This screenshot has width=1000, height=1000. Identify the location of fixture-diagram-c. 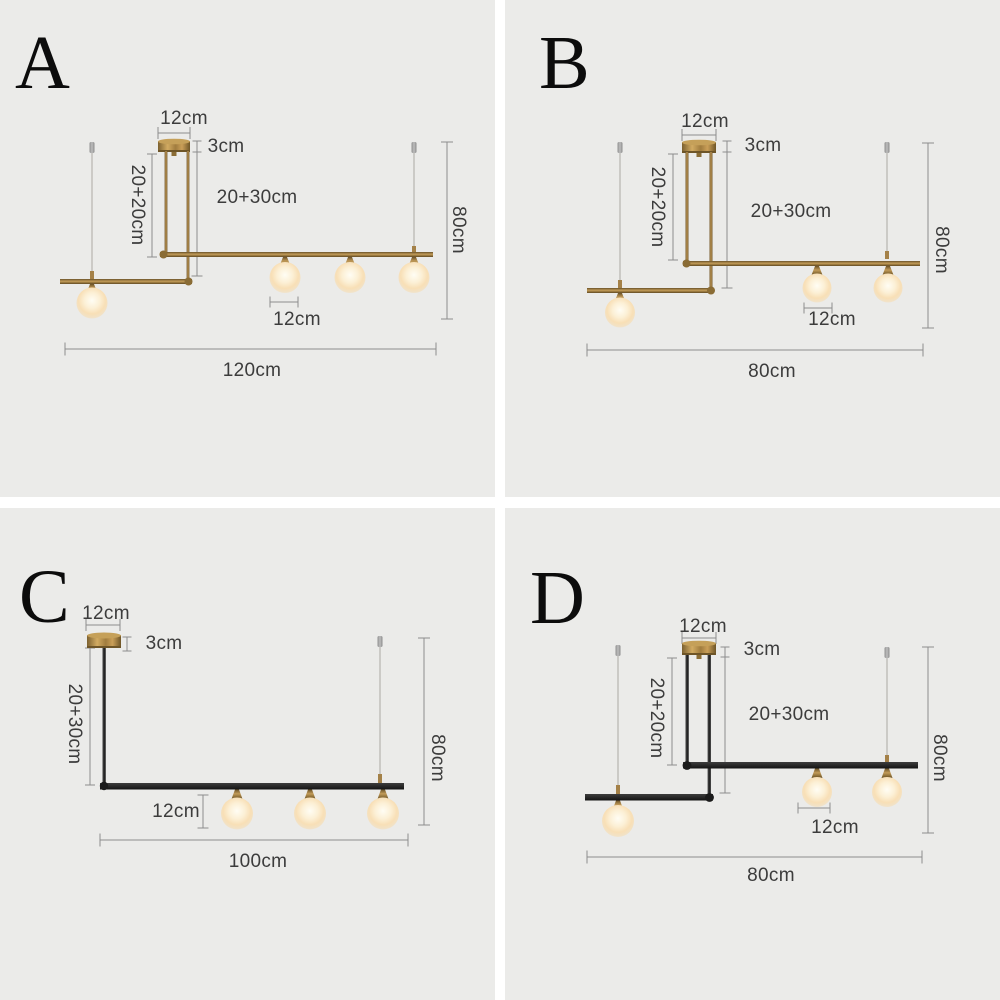
(257, 733).